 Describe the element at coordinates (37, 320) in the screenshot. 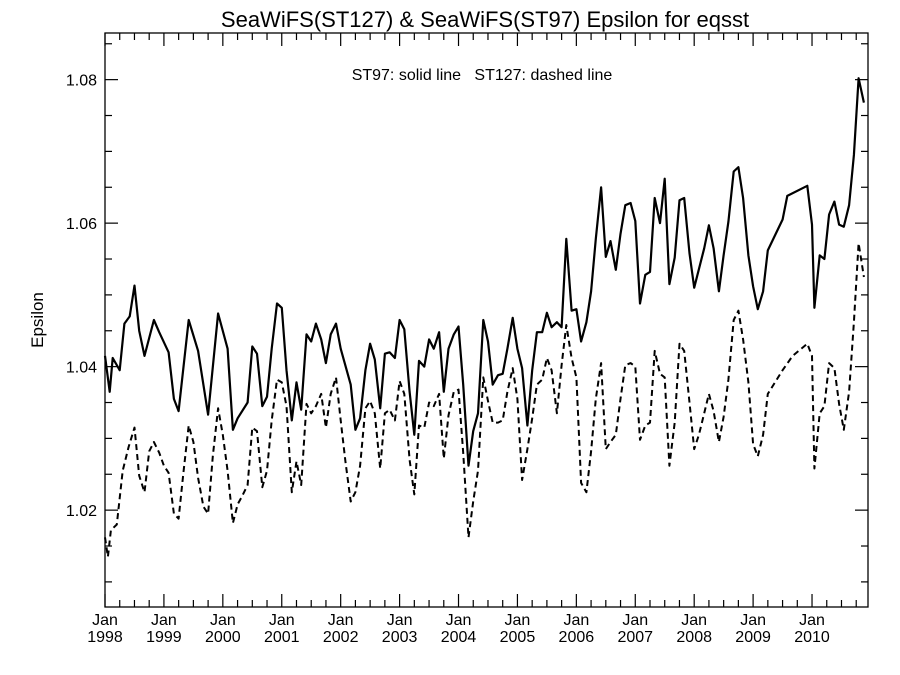

I see `y-axis-label: Epsilon` at that location.